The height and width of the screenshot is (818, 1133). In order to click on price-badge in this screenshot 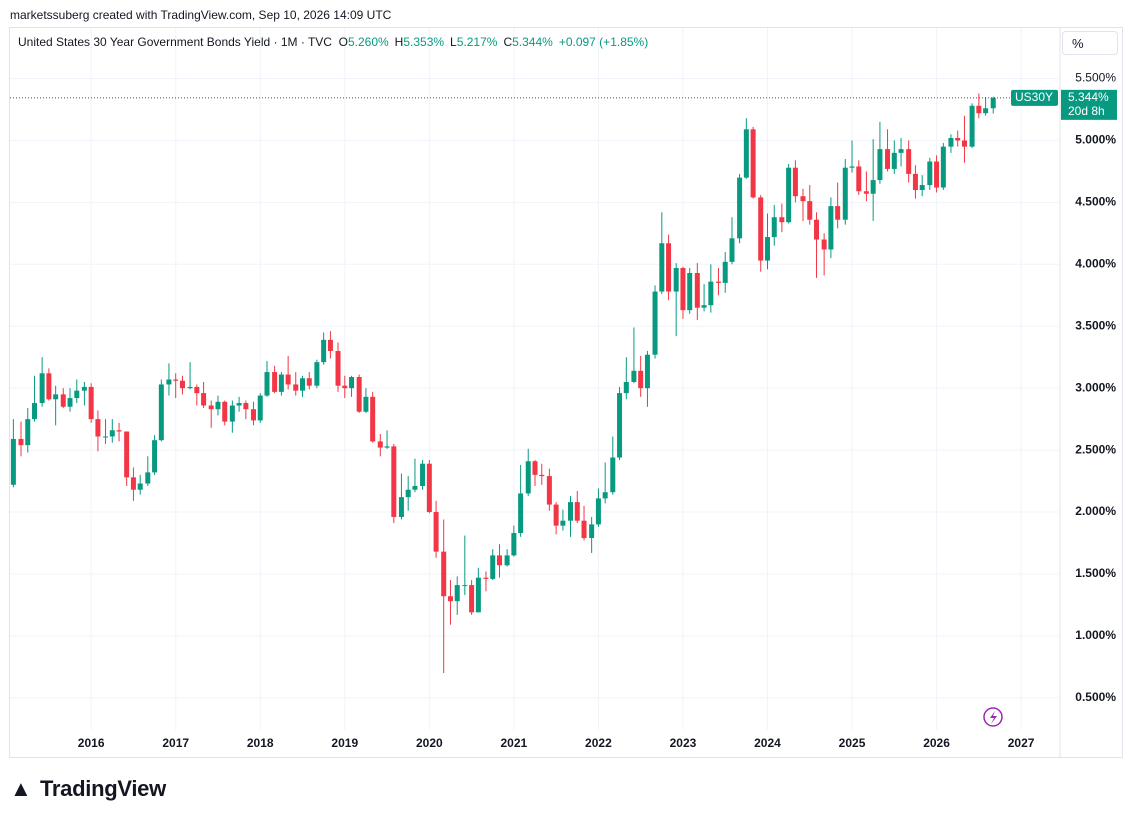, I will do `click(1089, 104)`.